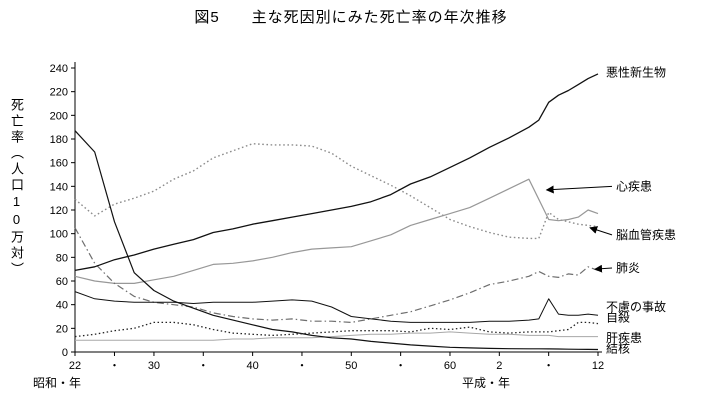 This screenshot has width=702, height=407. What do you see at coordinates (59, 211) in the screenshot?
I see `y-tick-label: 120` at bounding box center [59, 211].